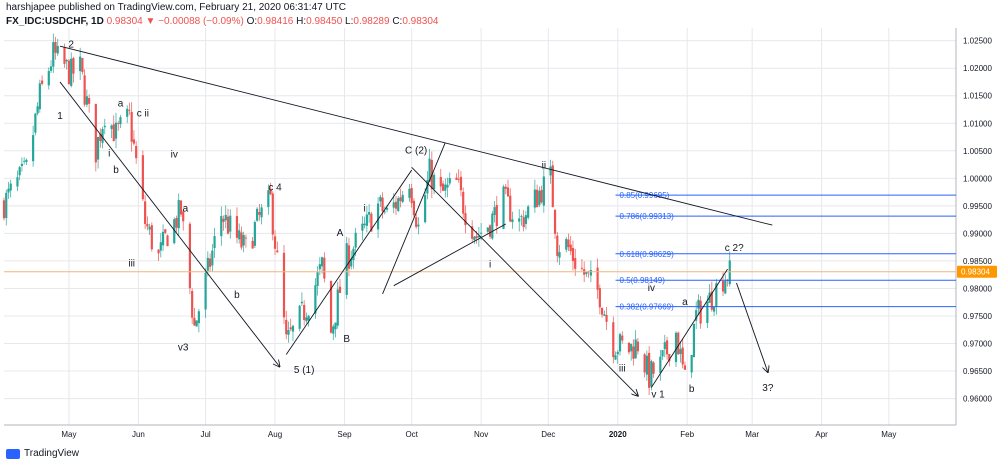  Describe the element at coordinates (275, 187) in the screenshot. I see `wave-label: c 4` at that location.